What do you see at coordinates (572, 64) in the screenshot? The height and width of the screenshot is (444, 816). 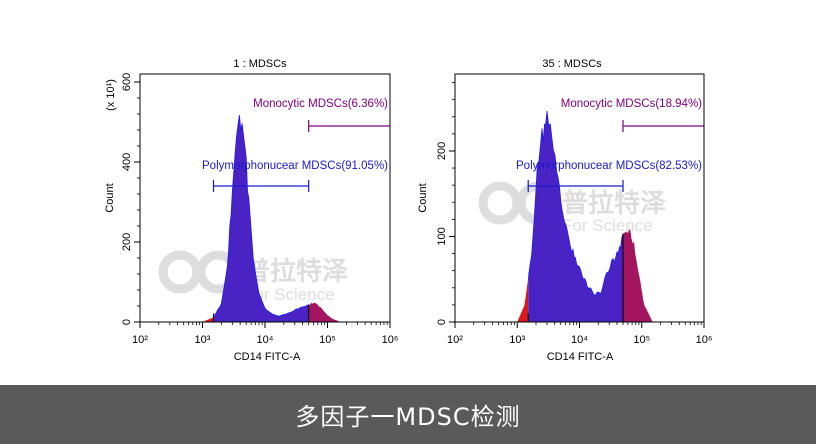 I see `chart-title: 35 : MDSCs` at bounding box center [572, 64].